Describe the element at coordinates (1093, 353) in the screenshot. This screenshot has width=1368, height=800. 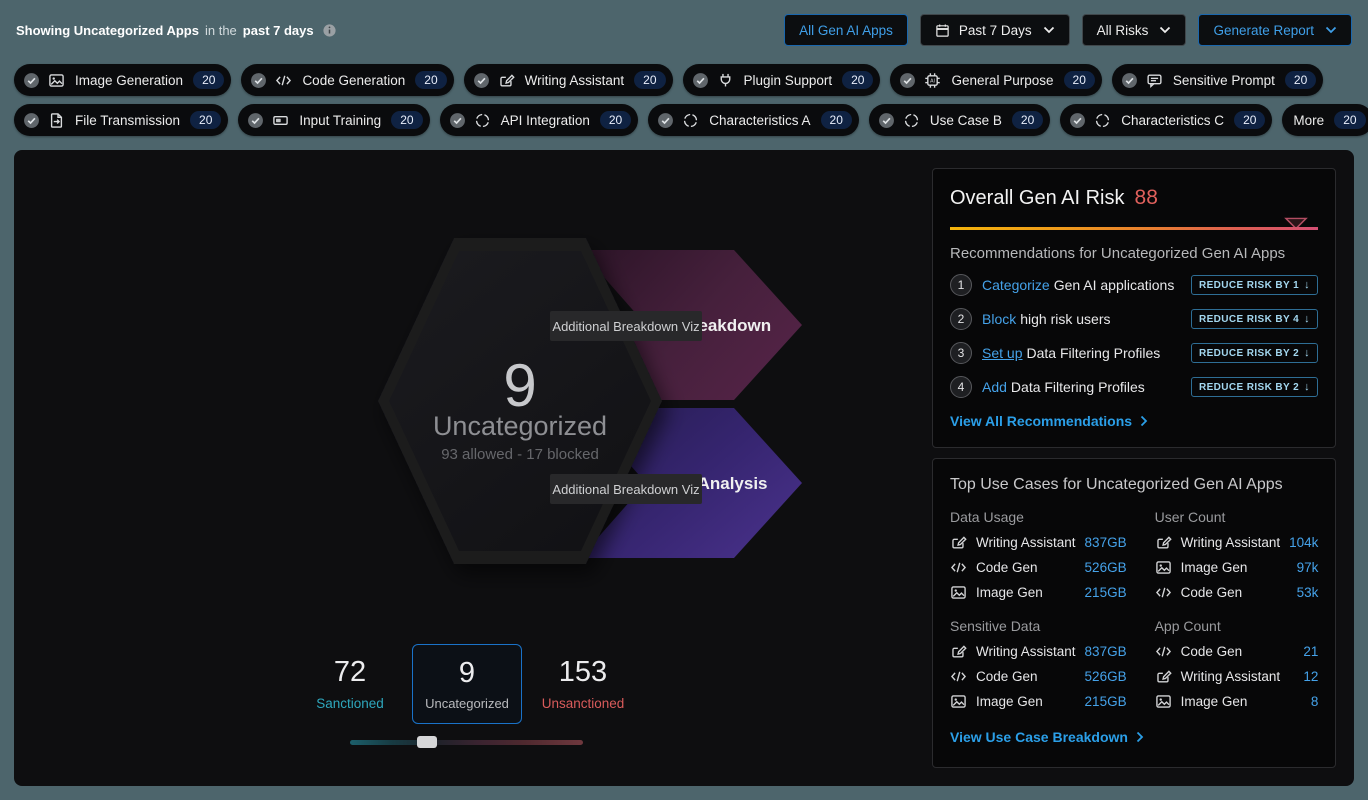
I see `recommendation-rest: Data Filtering Profiles` at that location.